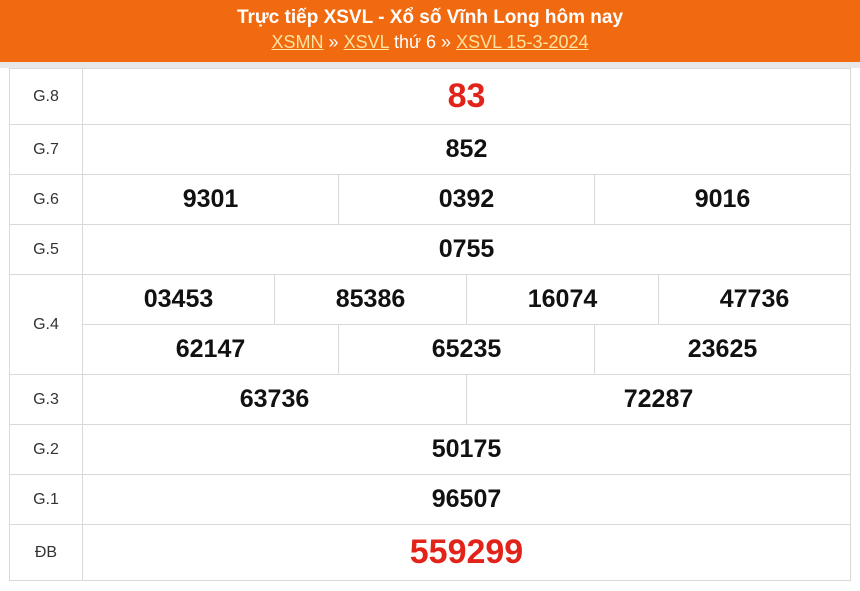 This screenshot has width=860, height=591. I want to click on table-row: 62147 65235 23625, so click(430, 349).